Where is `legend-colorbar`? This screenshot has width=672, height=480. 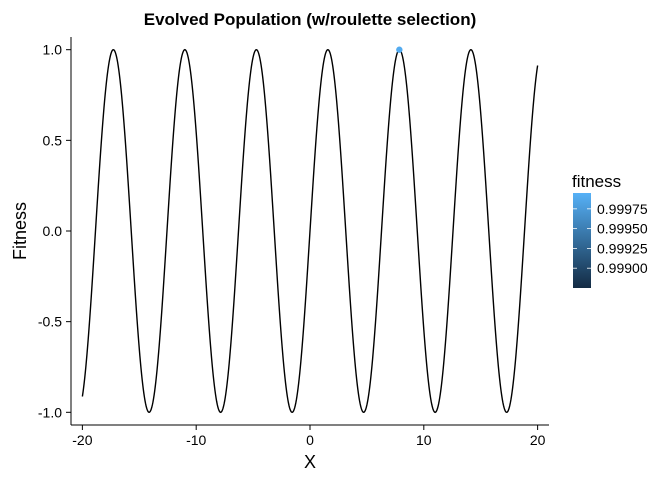
legend-colorbar is located at coordinates (582, 240).